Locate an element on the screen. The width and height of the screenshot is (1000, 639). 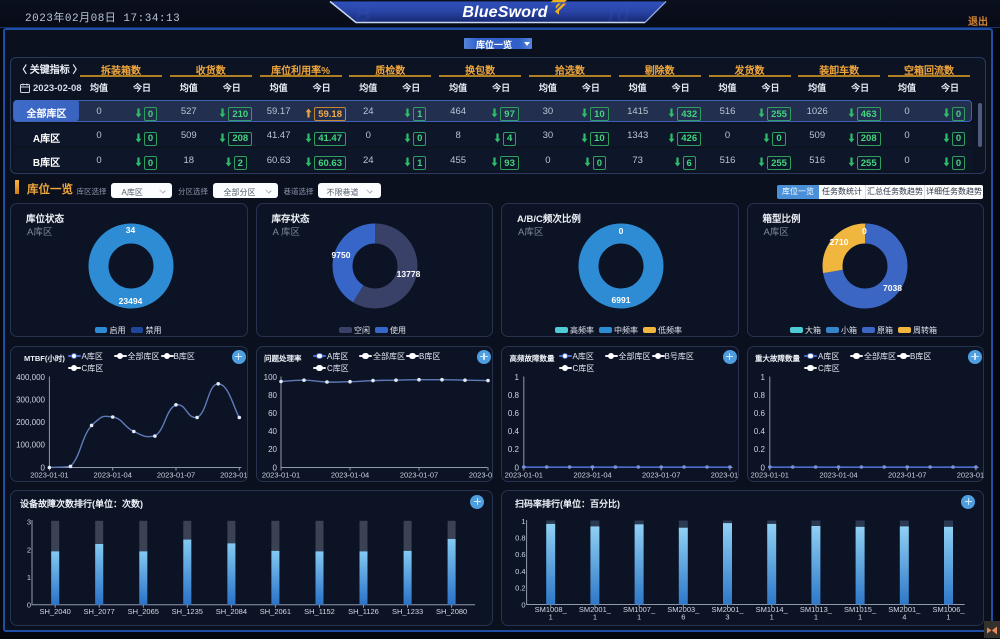
svg-text: 200,000 is located at coordinates (30, 422).